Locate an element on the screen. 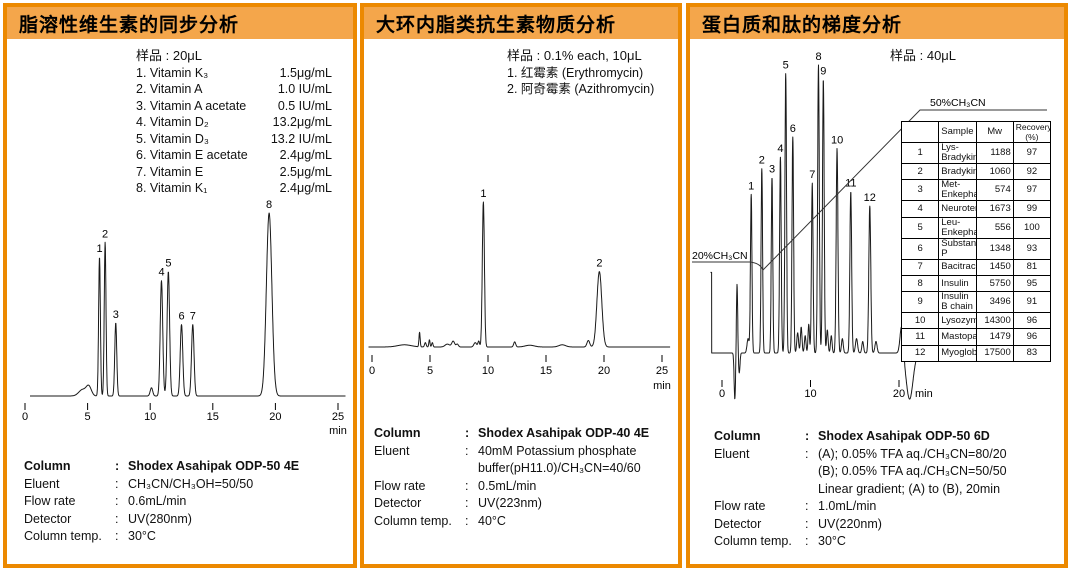 This screenshot has width=1071, height=572. sample-info: 样品 : 40μL is located at coordinates (965, 56).